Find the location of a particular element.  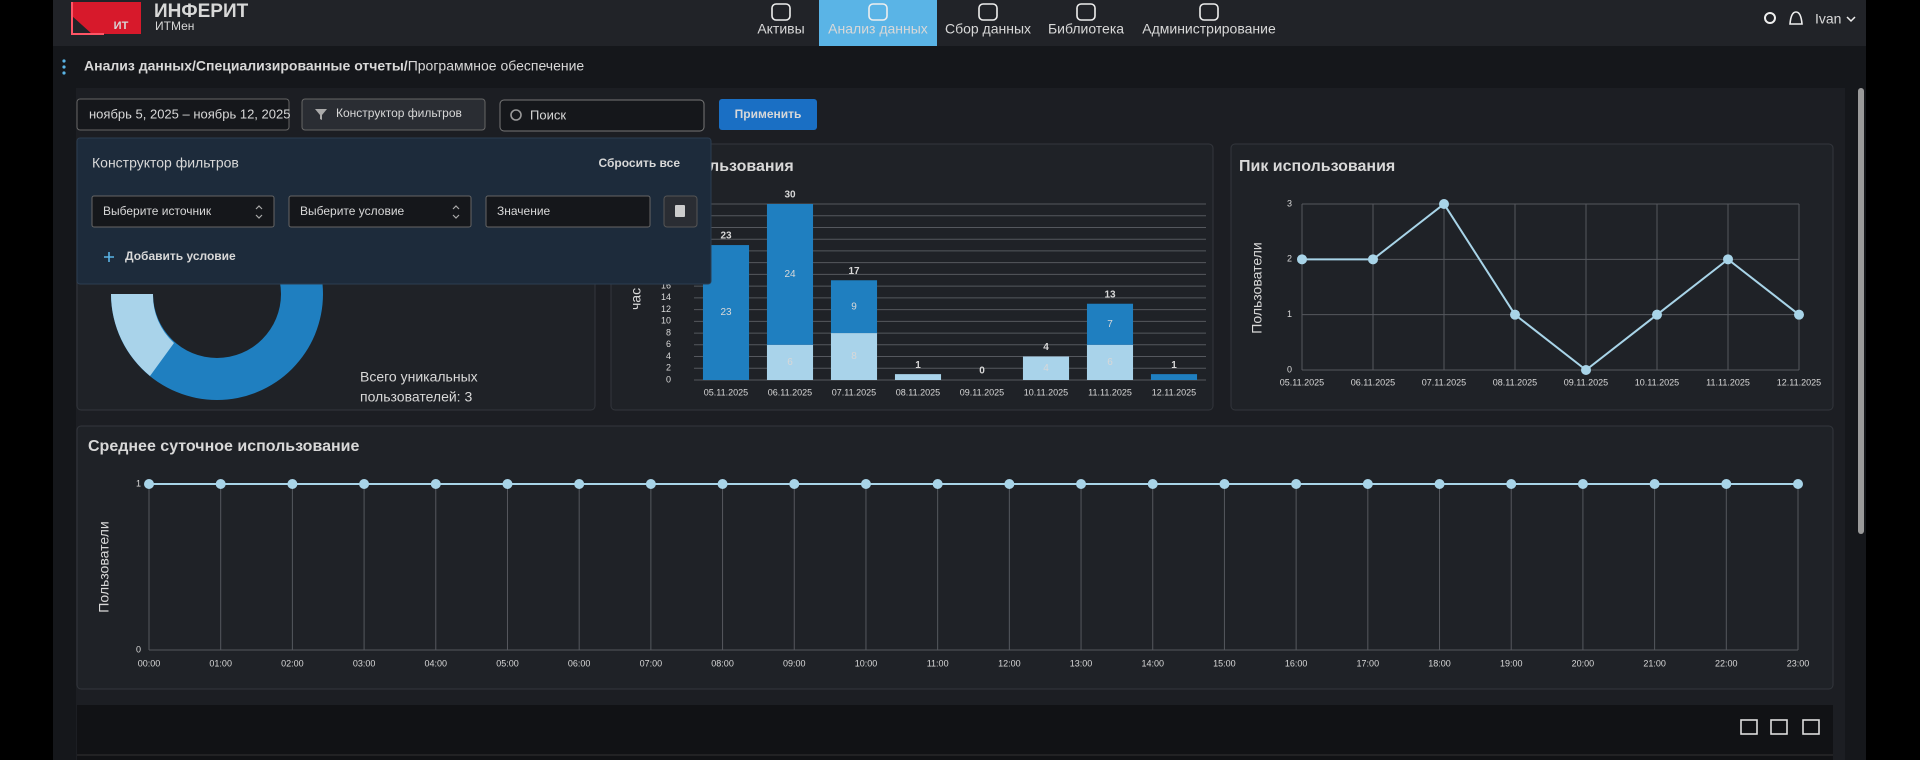

y-tick-label: 12 is located at coordinates (666, 309).